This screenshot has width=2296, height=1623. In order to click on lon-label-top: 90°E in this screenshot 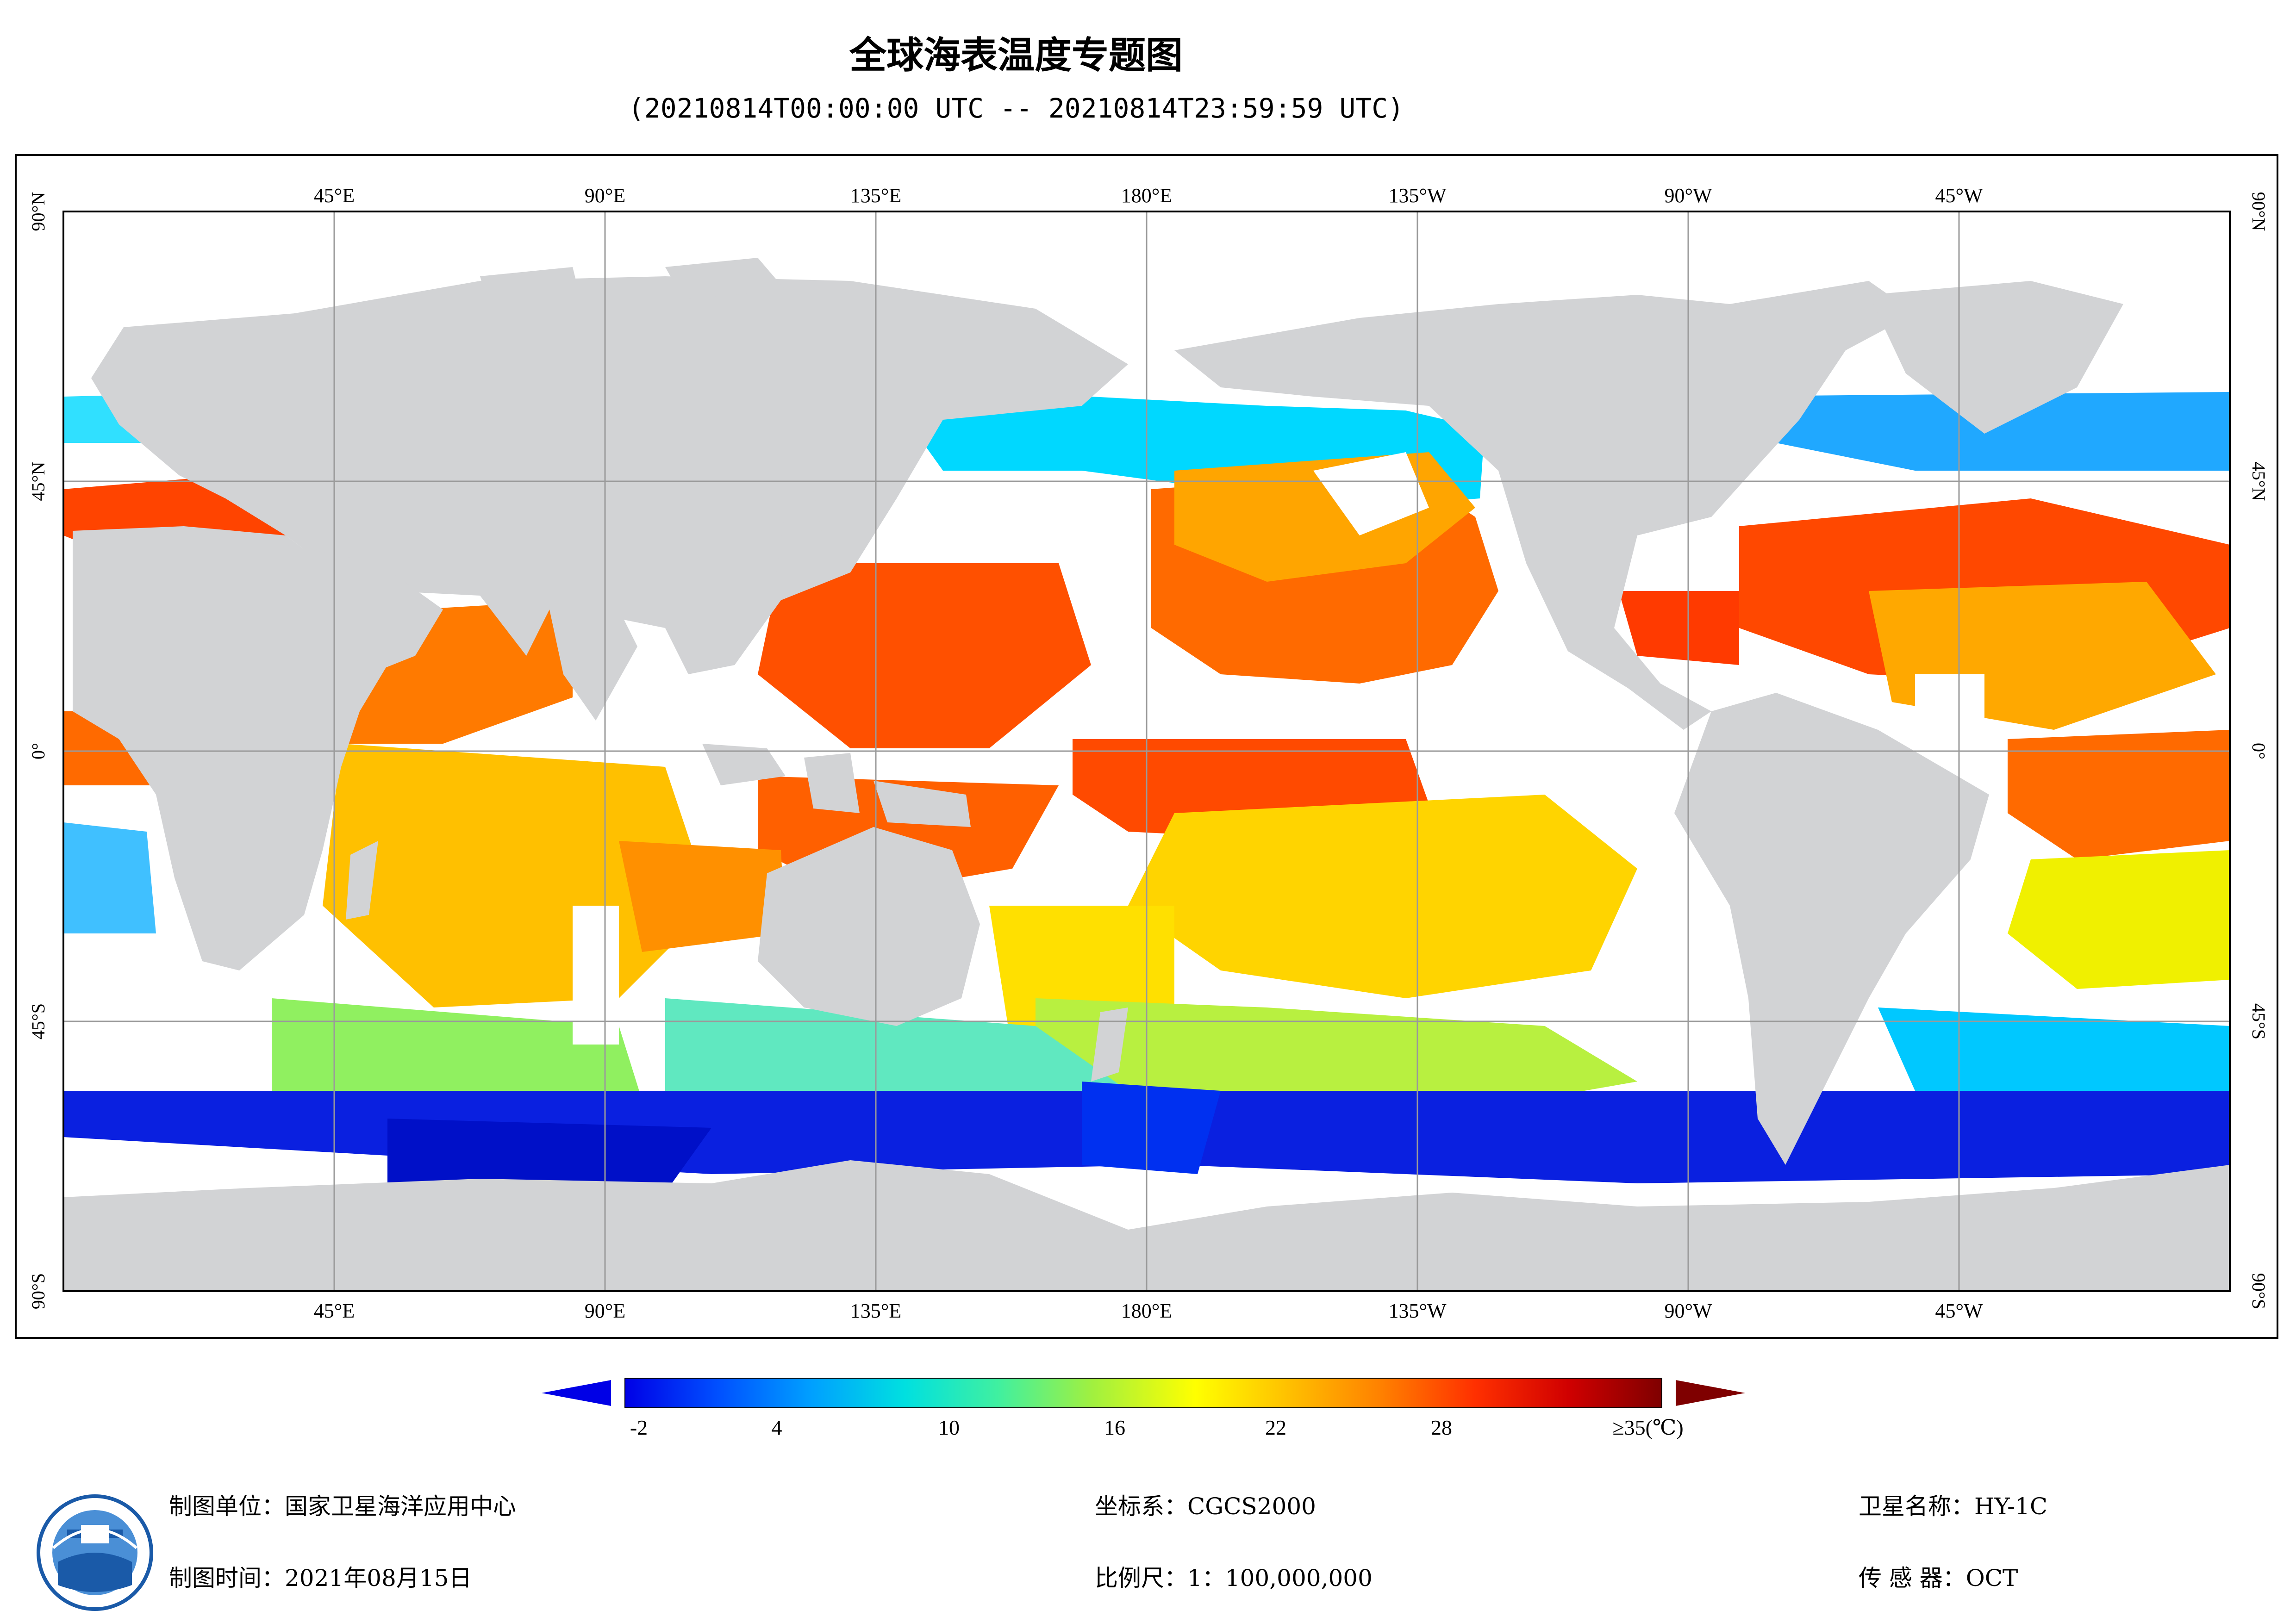, I will do `click(605, 195)`.